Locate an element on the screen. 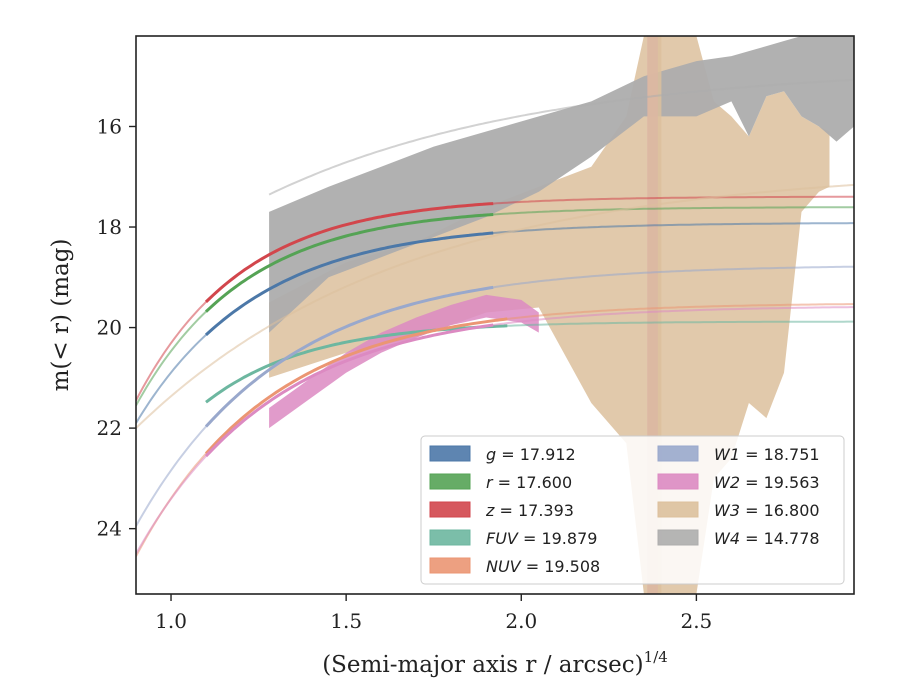 The height and width of the screenshot is (700, 900). curve-nuv-measured is located at coordinates (356, 386).